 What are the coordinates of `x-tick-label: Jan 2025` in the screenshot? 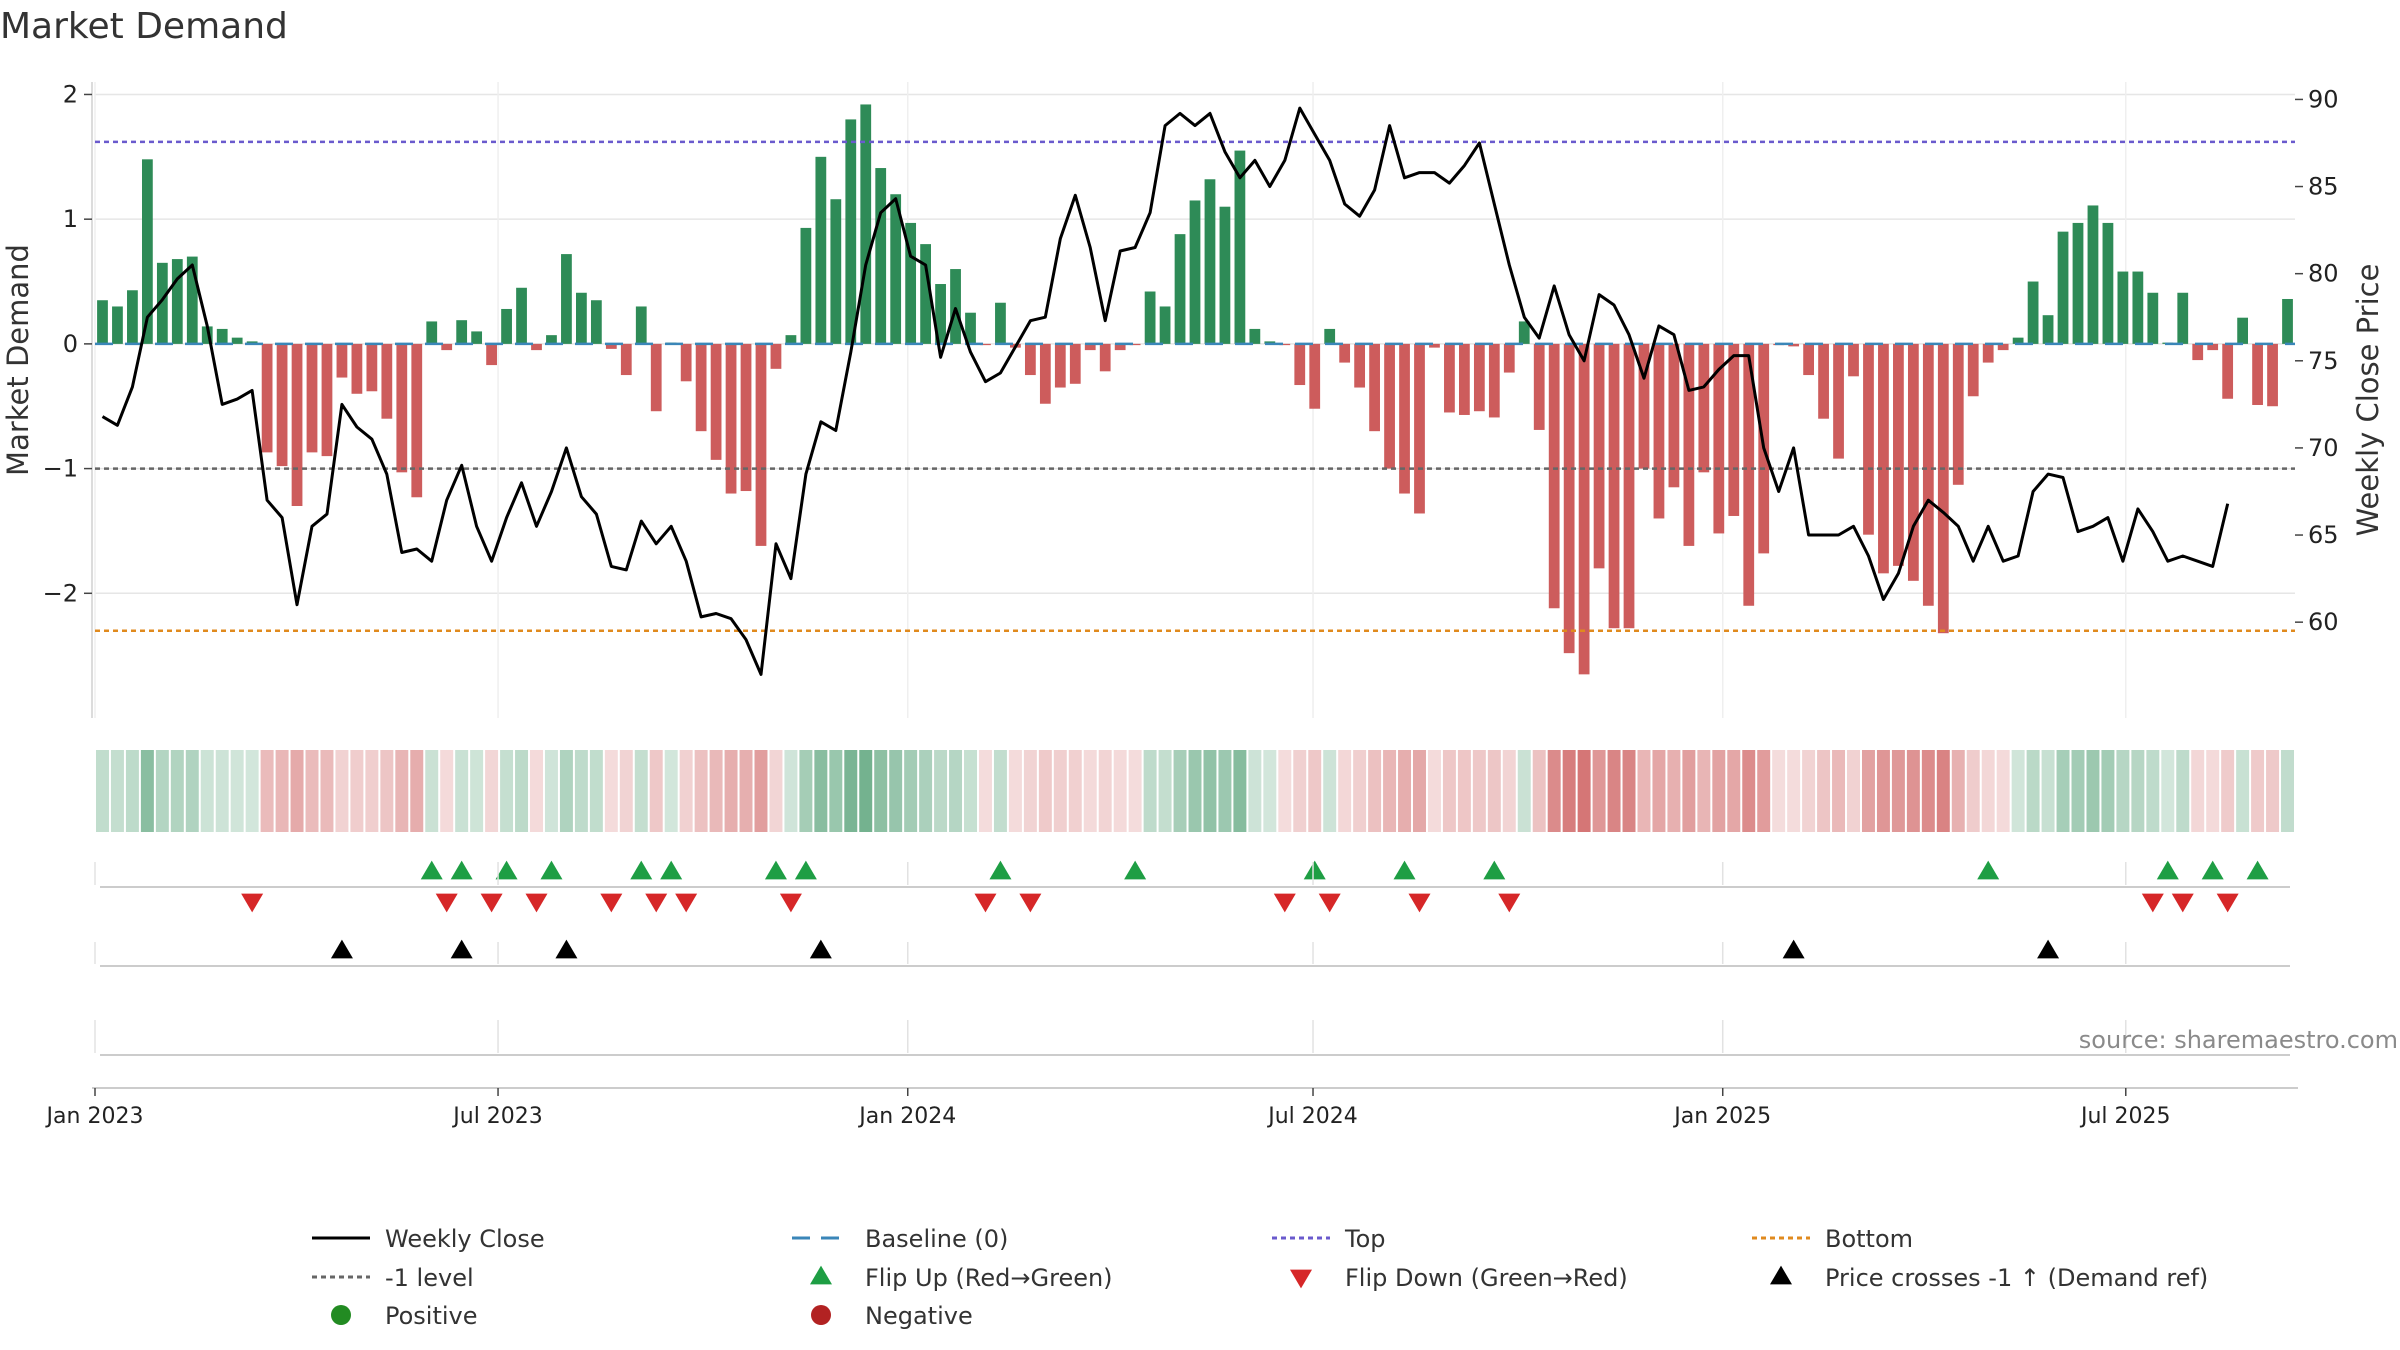 It's located at (1721, 1116).